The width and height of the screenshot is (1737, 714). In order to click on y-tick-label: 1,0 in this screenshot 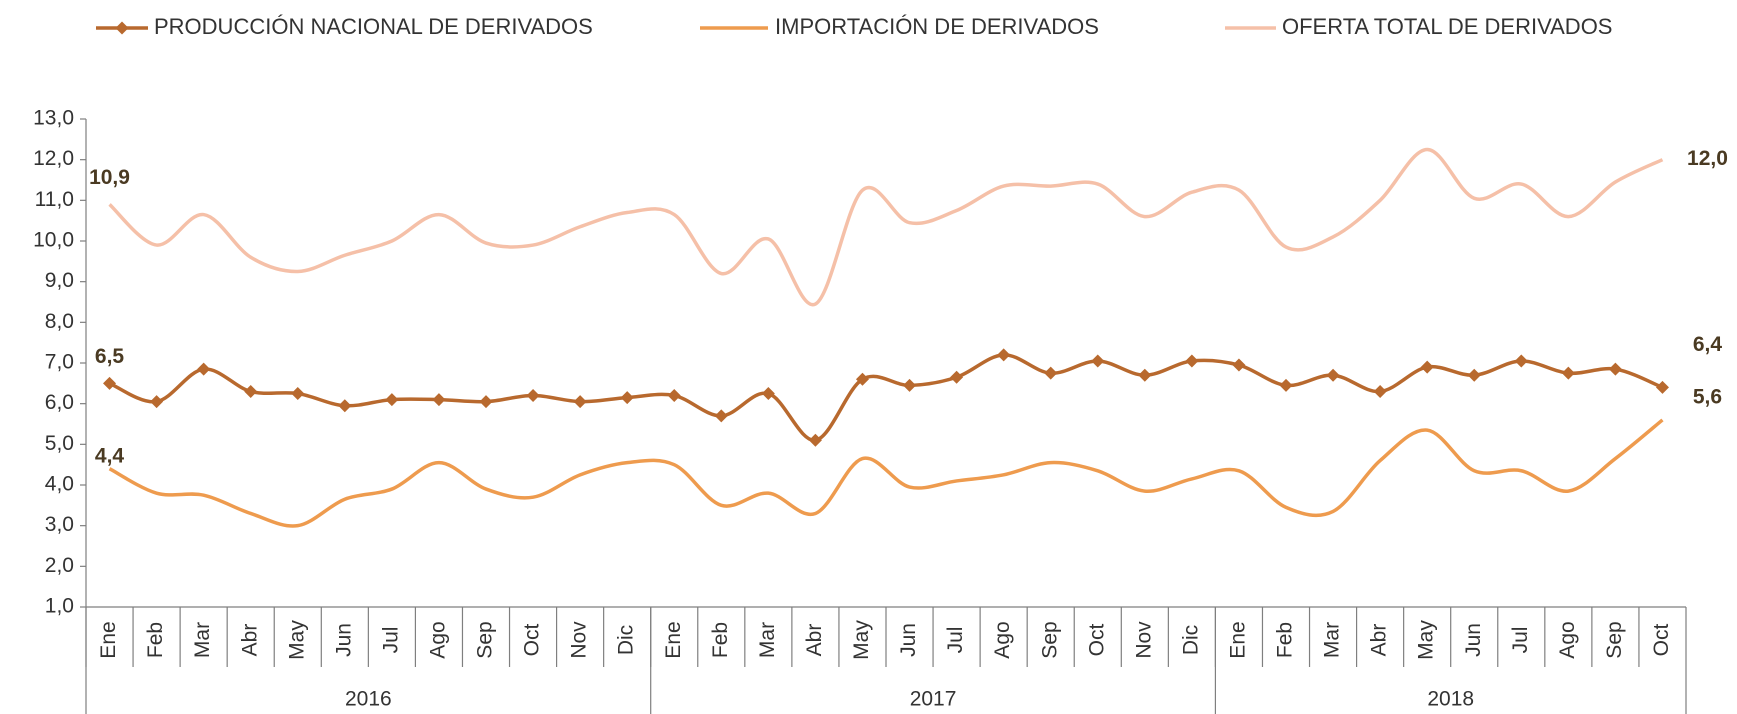, I will do `click(59, 606)`.